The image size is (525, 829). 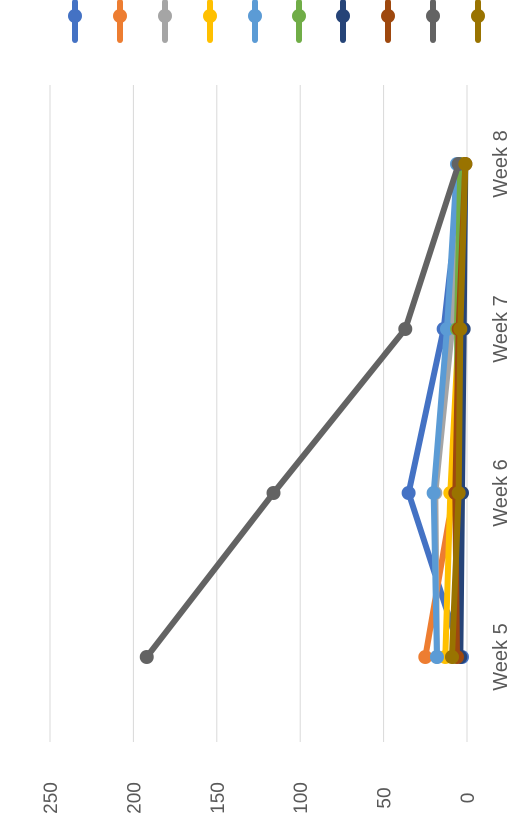 I want to click on value-tick-label: 0, so click(x=468, y=798).